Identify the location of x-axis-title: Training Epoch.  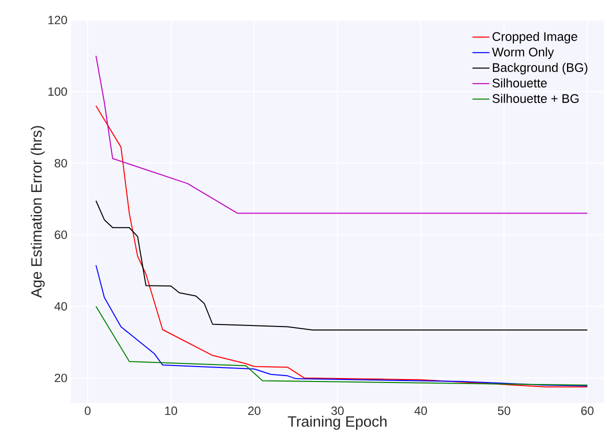
(337, 423).